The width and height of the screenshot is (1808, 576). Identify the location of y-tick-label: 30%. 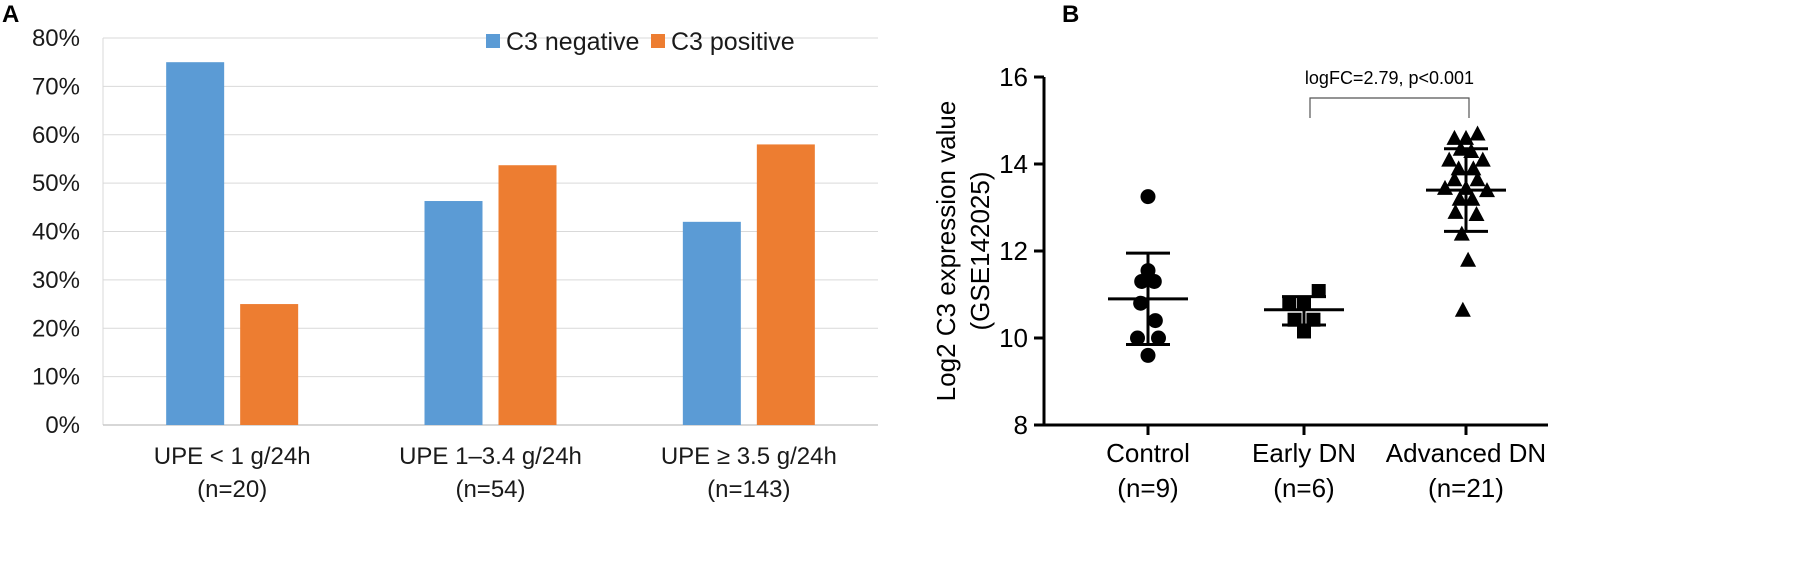
(56, 280).